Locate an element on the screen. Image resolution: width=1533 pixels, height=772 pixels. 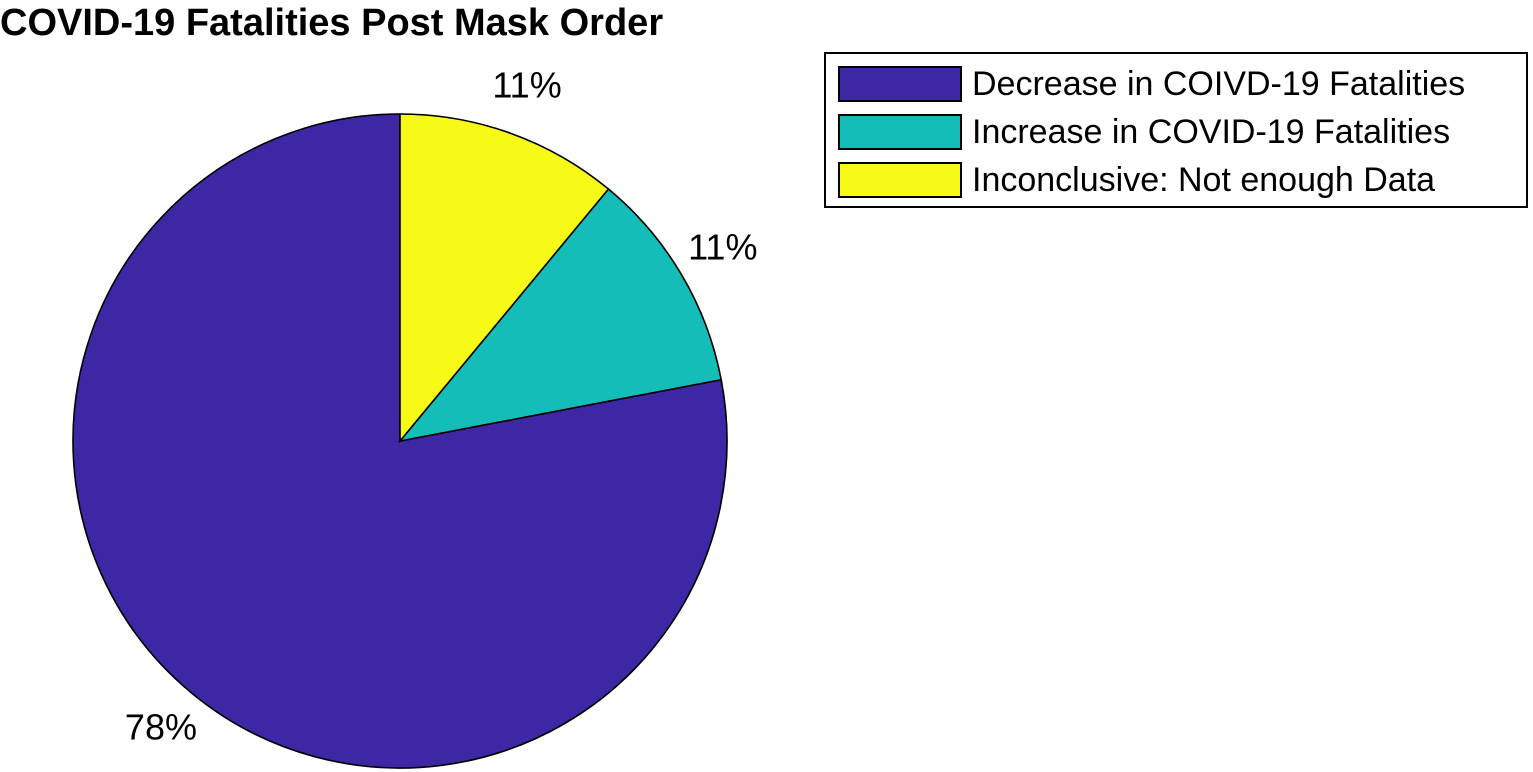
legend-item-decrease: Decrease in COIVD-19 Fatalities is located at coordinates (1151, 84).